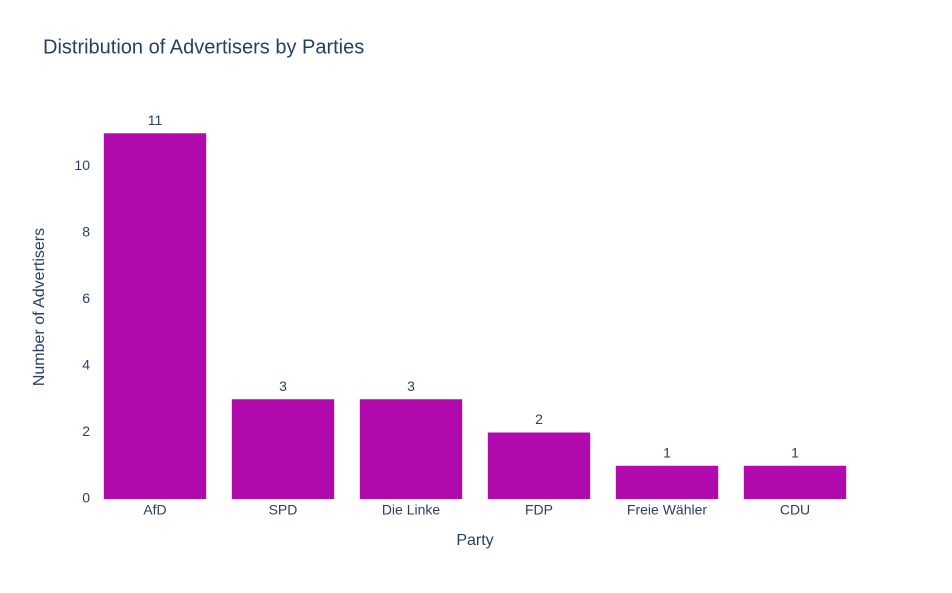 Image resolution: width=952 pixels, height=593 pixels. I want to click on data-label: 11, so click(155, 120).